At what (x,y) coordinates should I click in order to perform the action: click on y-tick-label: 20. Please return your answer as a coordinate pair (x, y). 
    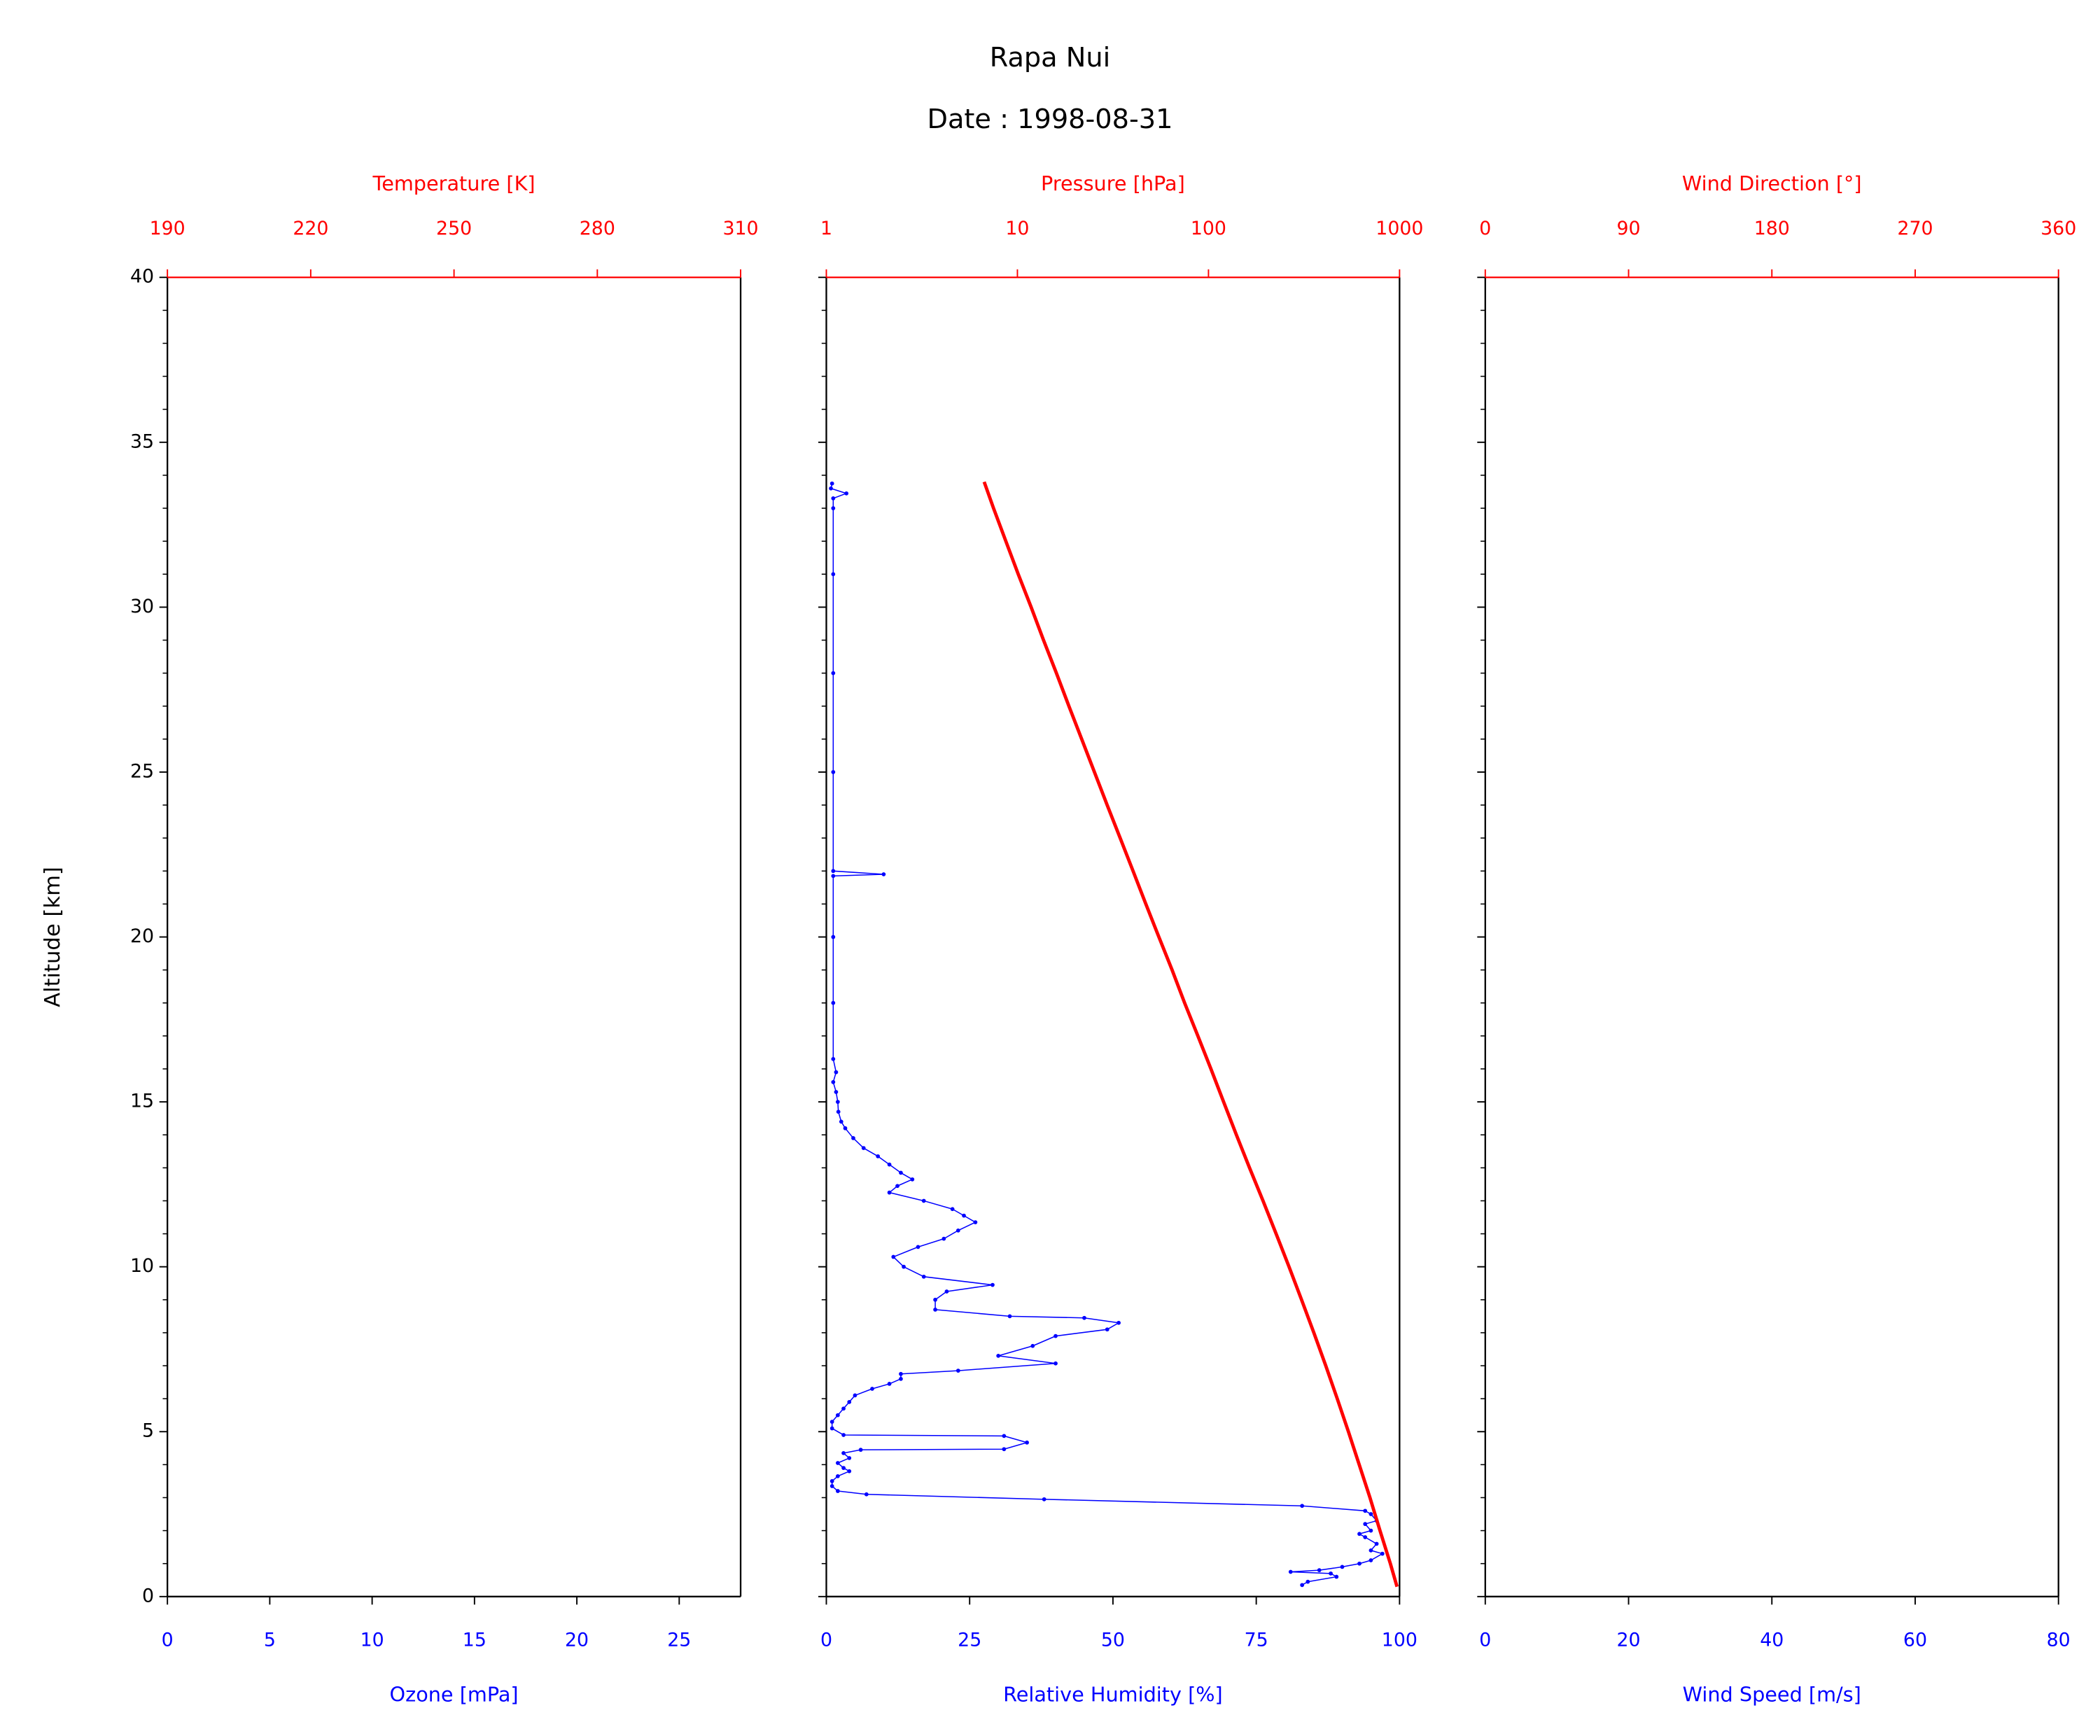
    Looking at the image, I should click on (142, 936).